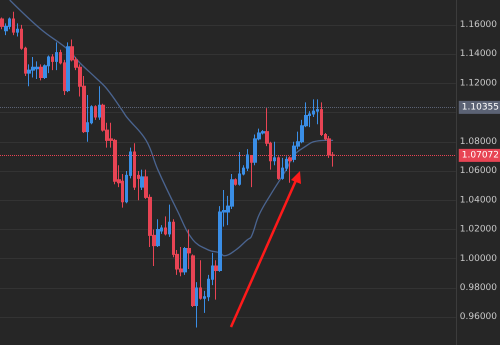 This screenshot has width=500, height=345. What do you see at coordinates (479, 229) in the screenshot?
I see `y-tick-label: 1.02000` at bounding box center [479, 229].